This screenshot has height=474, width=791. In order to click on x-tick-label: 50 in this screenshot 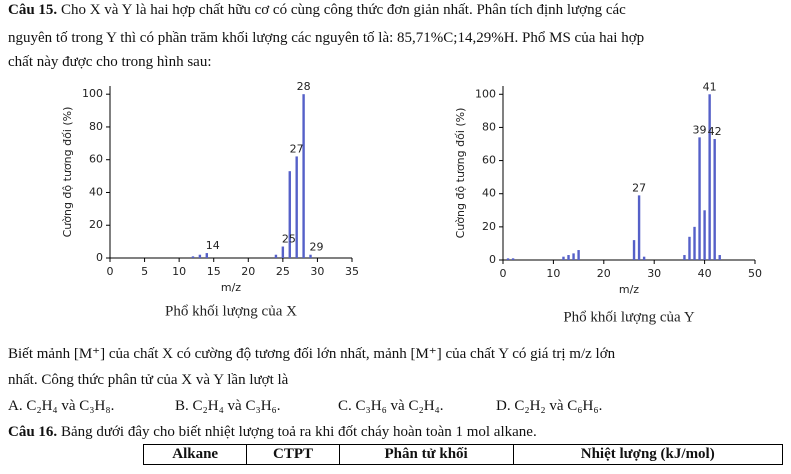, I will do `click(755, 273)`.